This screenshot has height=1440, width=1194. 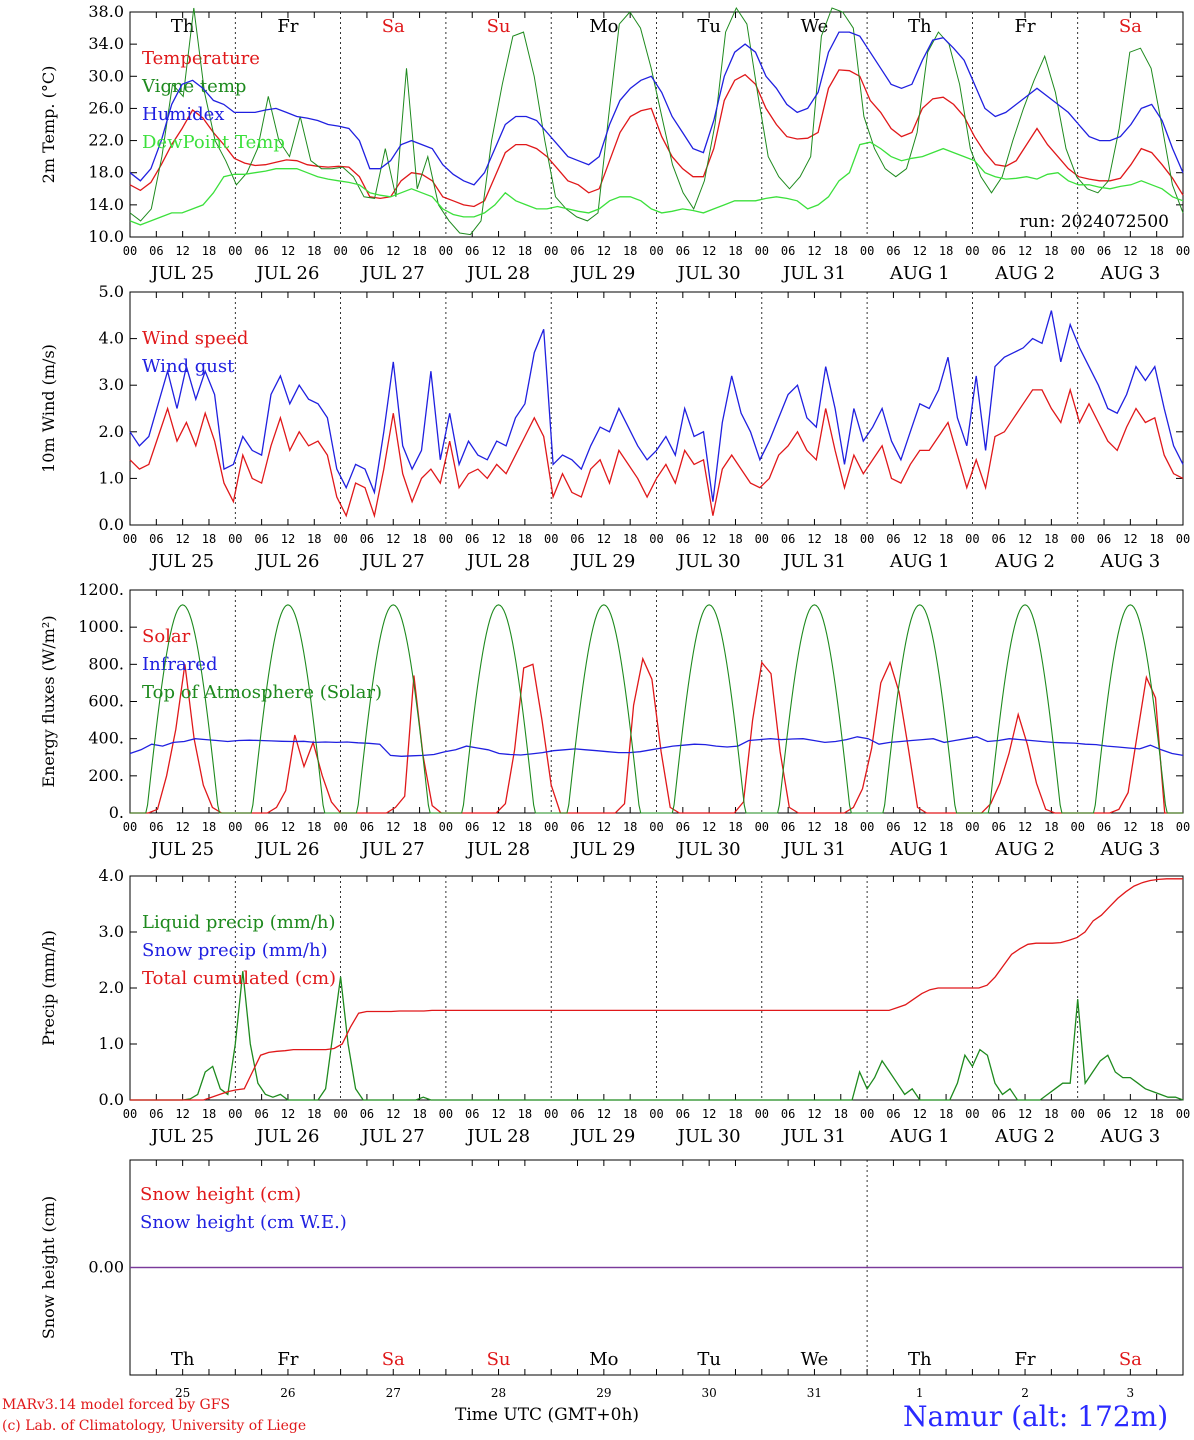 What do you see at coordinates (603, 1393) in the screenshot?
I see `day-number-label: 29` at bounding box center [603, 1393].